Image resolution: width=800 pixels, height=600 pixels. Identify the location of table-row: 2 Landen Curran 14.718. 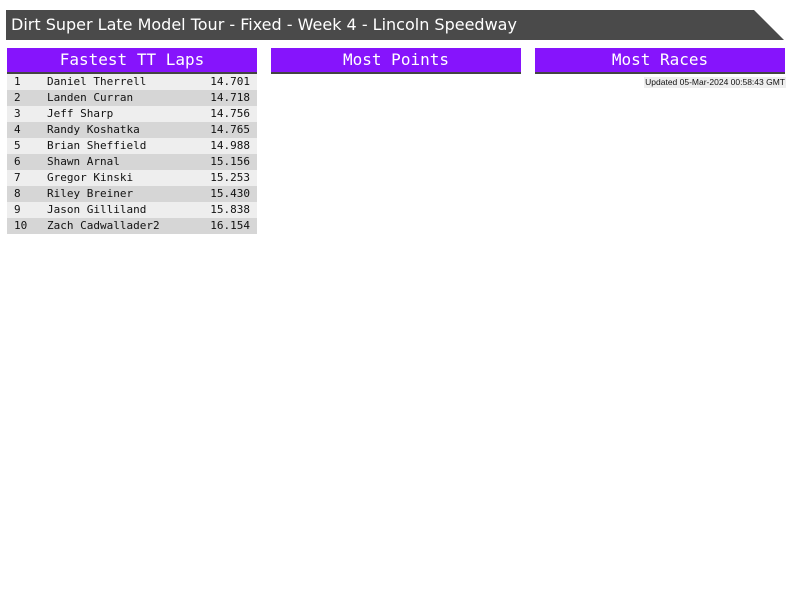
(132, 98).